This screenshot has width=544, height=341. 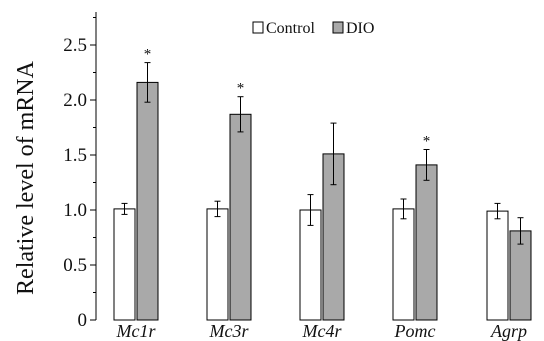 What do you see at coordinates (124, 264) in the screenshot?
I see `bar-control-mc1r` at bounding box center [124, 264].